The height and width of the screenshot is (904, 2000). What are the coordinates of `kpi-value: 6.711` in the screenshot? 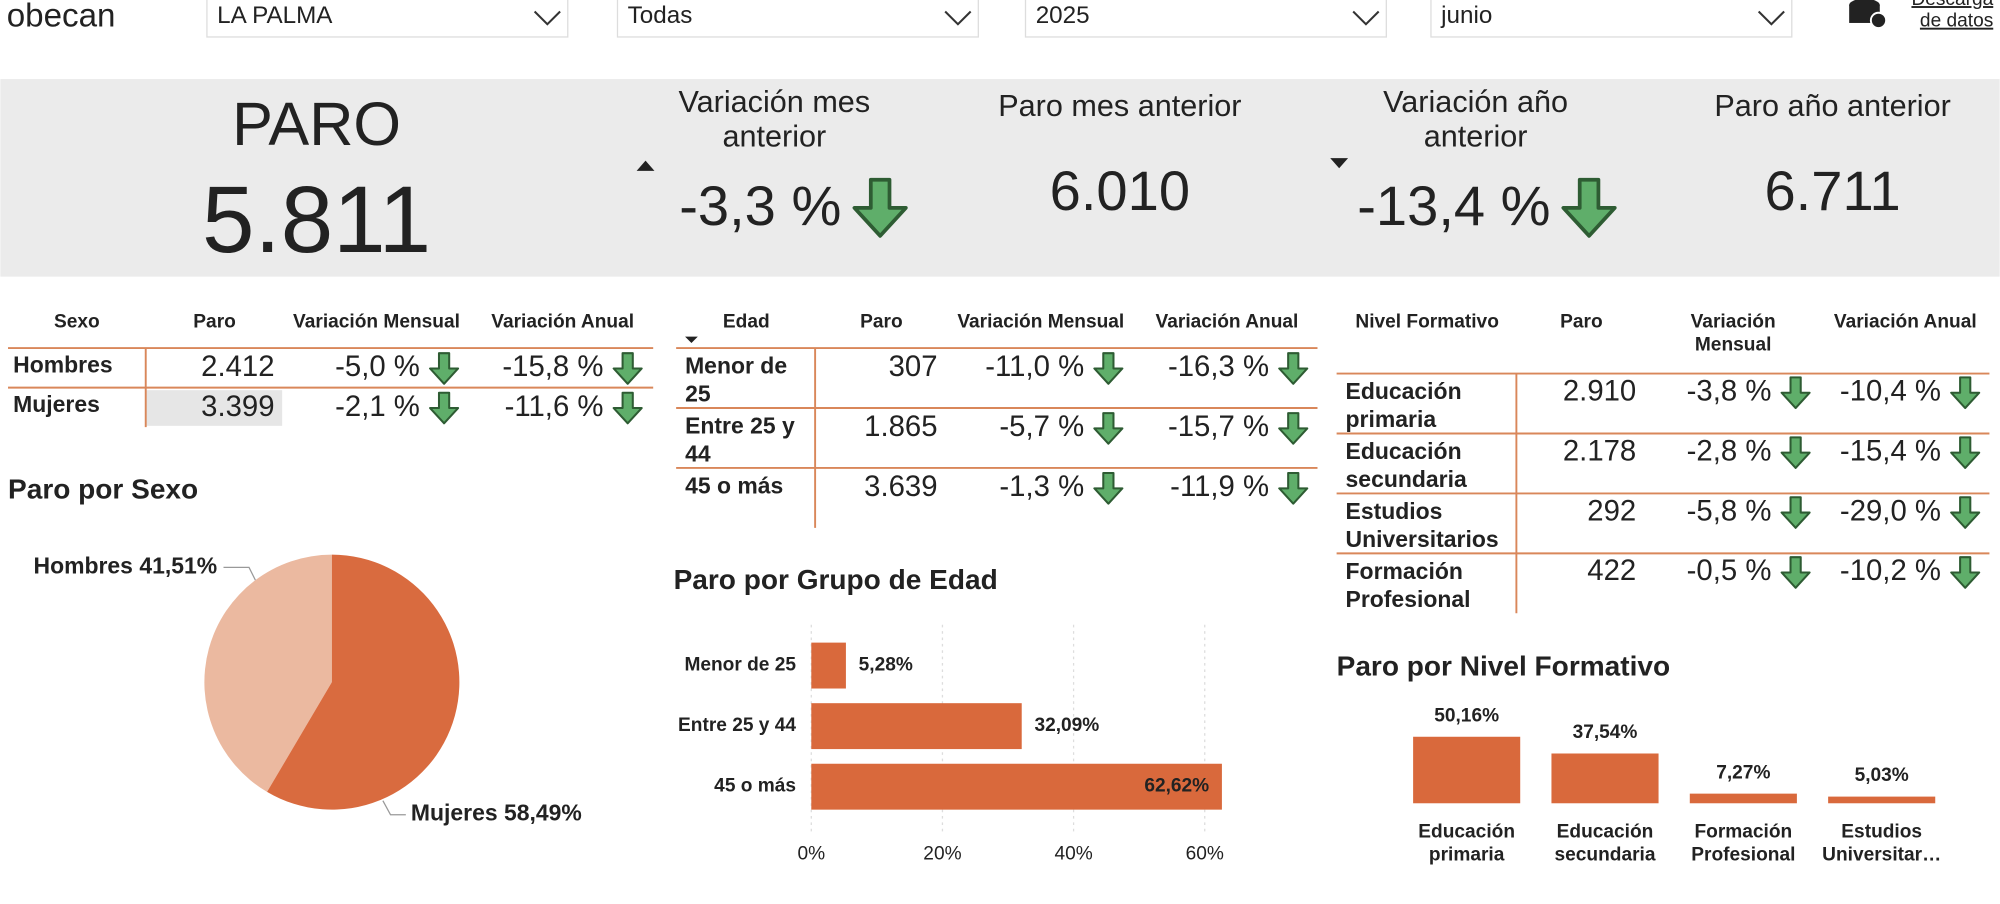 It's located at (1832, 190).